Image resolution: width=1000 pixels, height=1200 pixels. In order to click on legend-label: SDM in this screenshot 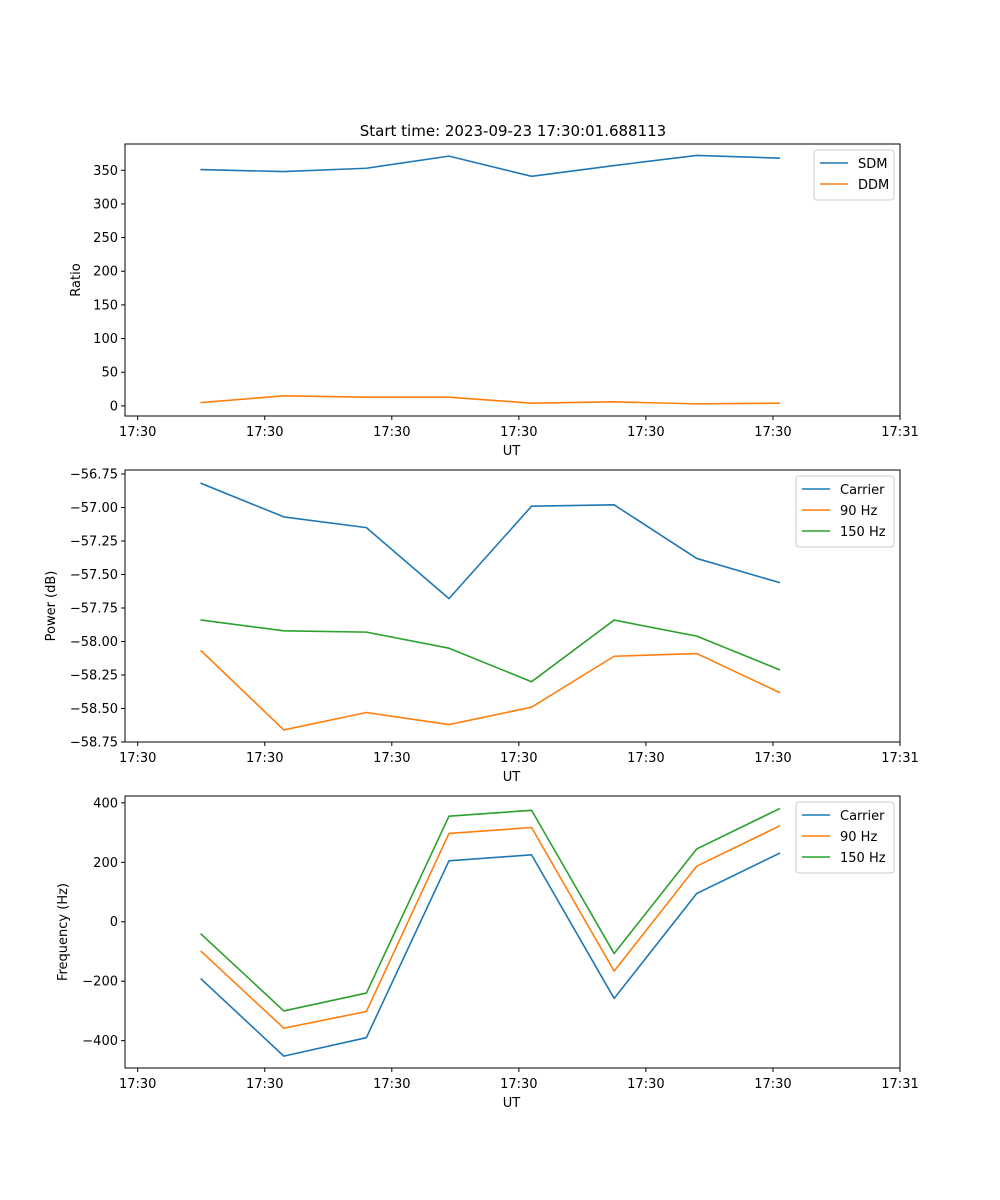, I will do `click(872, 164)`.